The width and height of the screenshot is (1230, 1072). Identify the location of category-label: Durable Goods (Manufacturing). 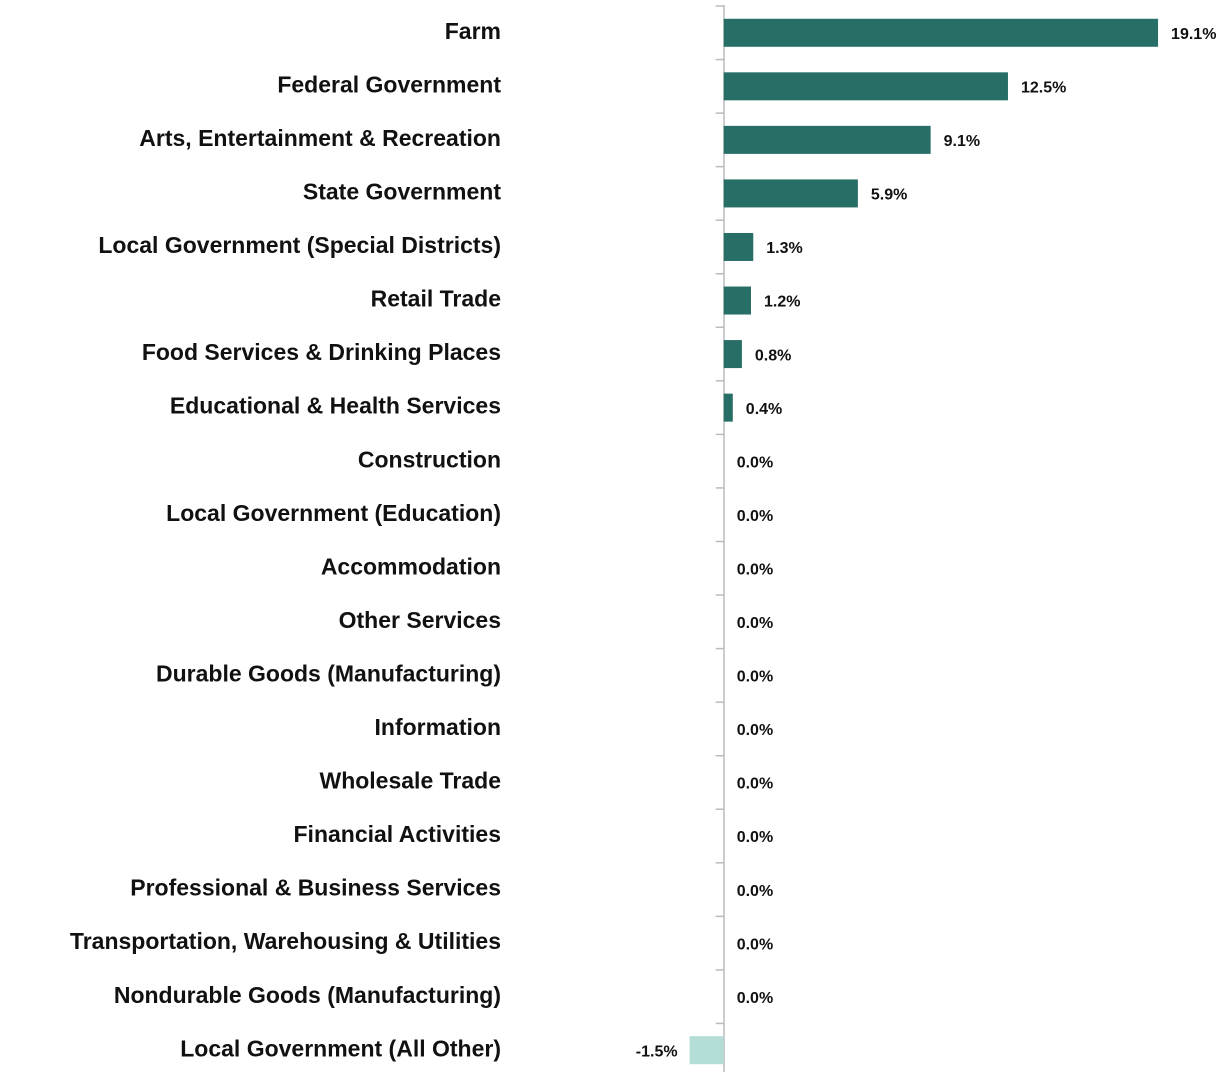
(328, 673).